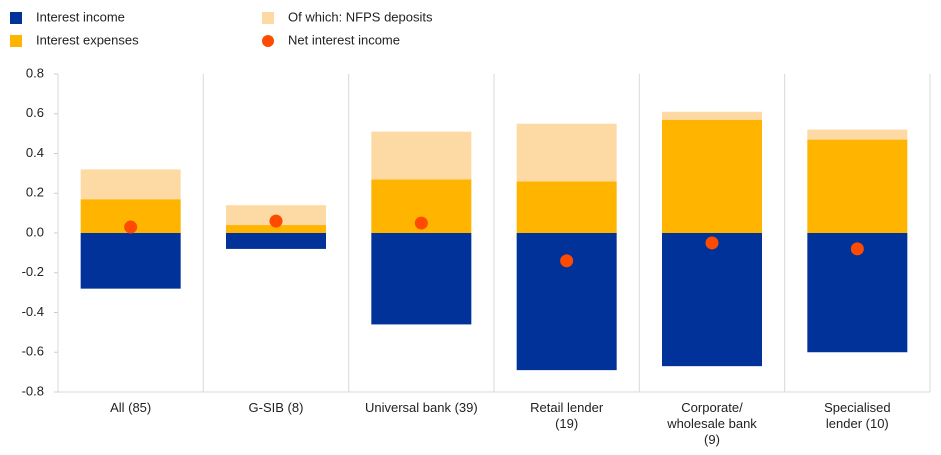 The width and height of the screenshot is (941, 455). I want to click on legend-label: Interest expenses, so click(87, 39).